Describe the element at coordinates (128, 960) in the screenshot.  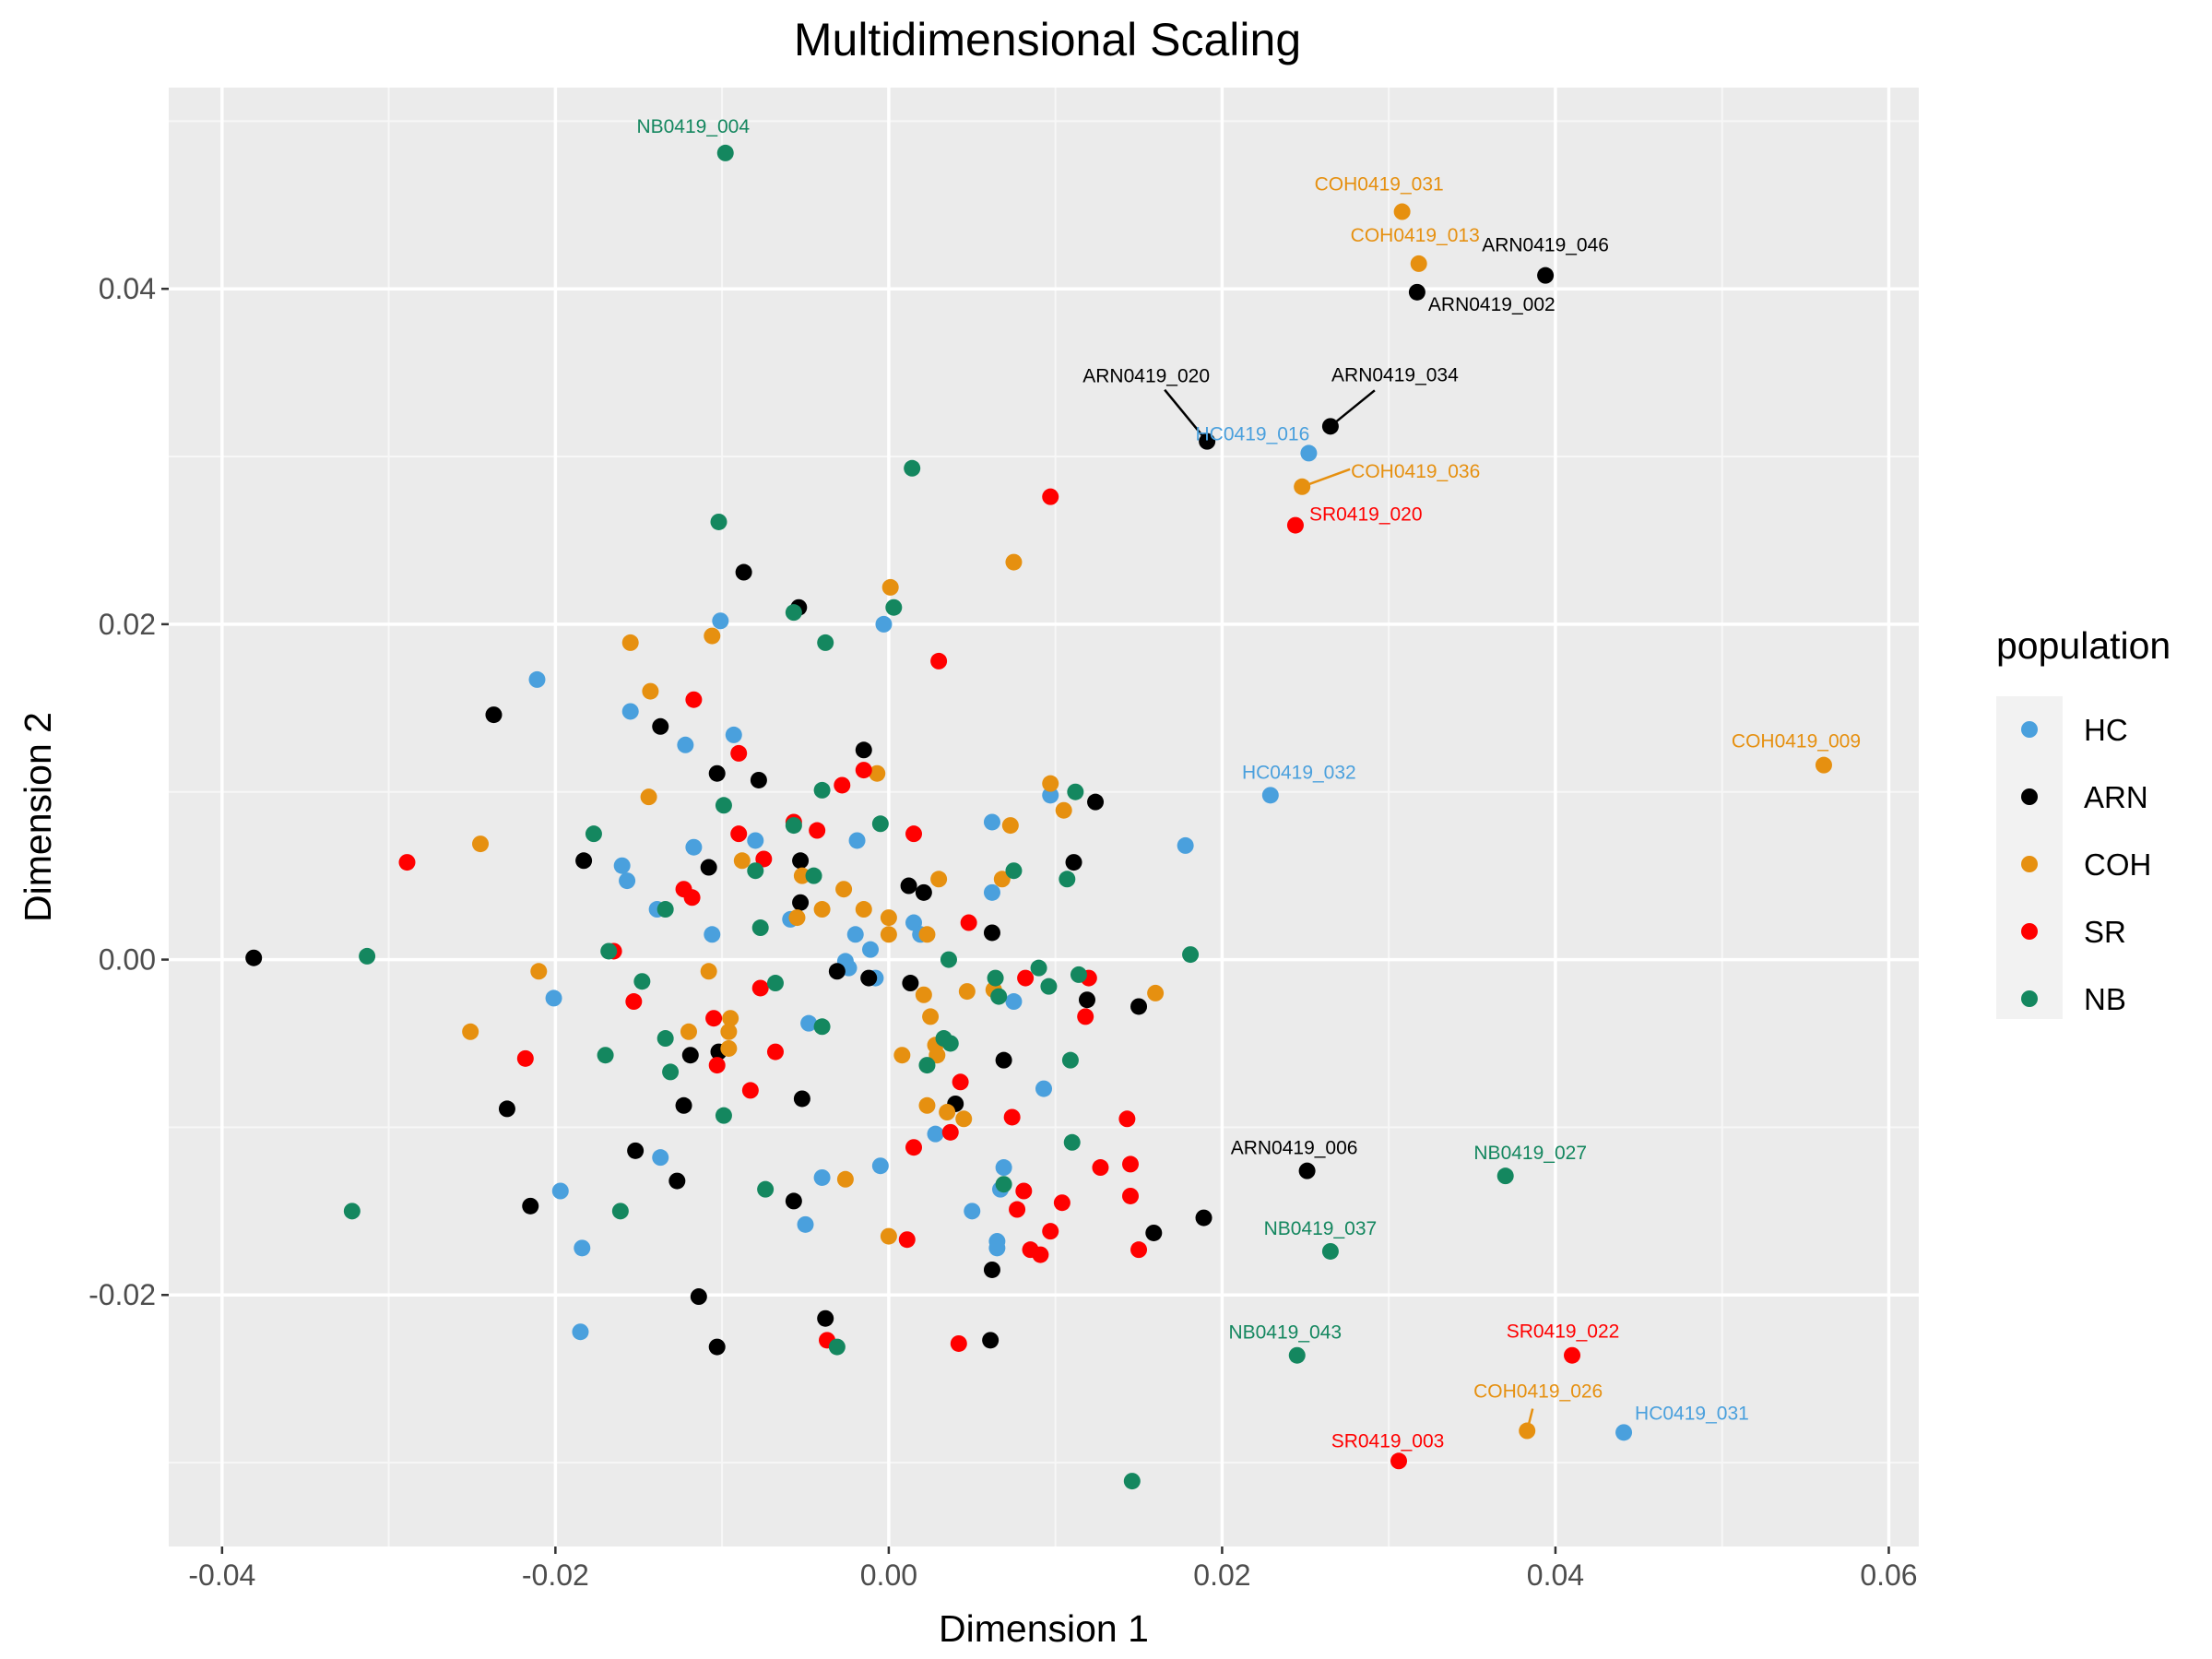
I see `y-tick-label: 0.00` at that location.